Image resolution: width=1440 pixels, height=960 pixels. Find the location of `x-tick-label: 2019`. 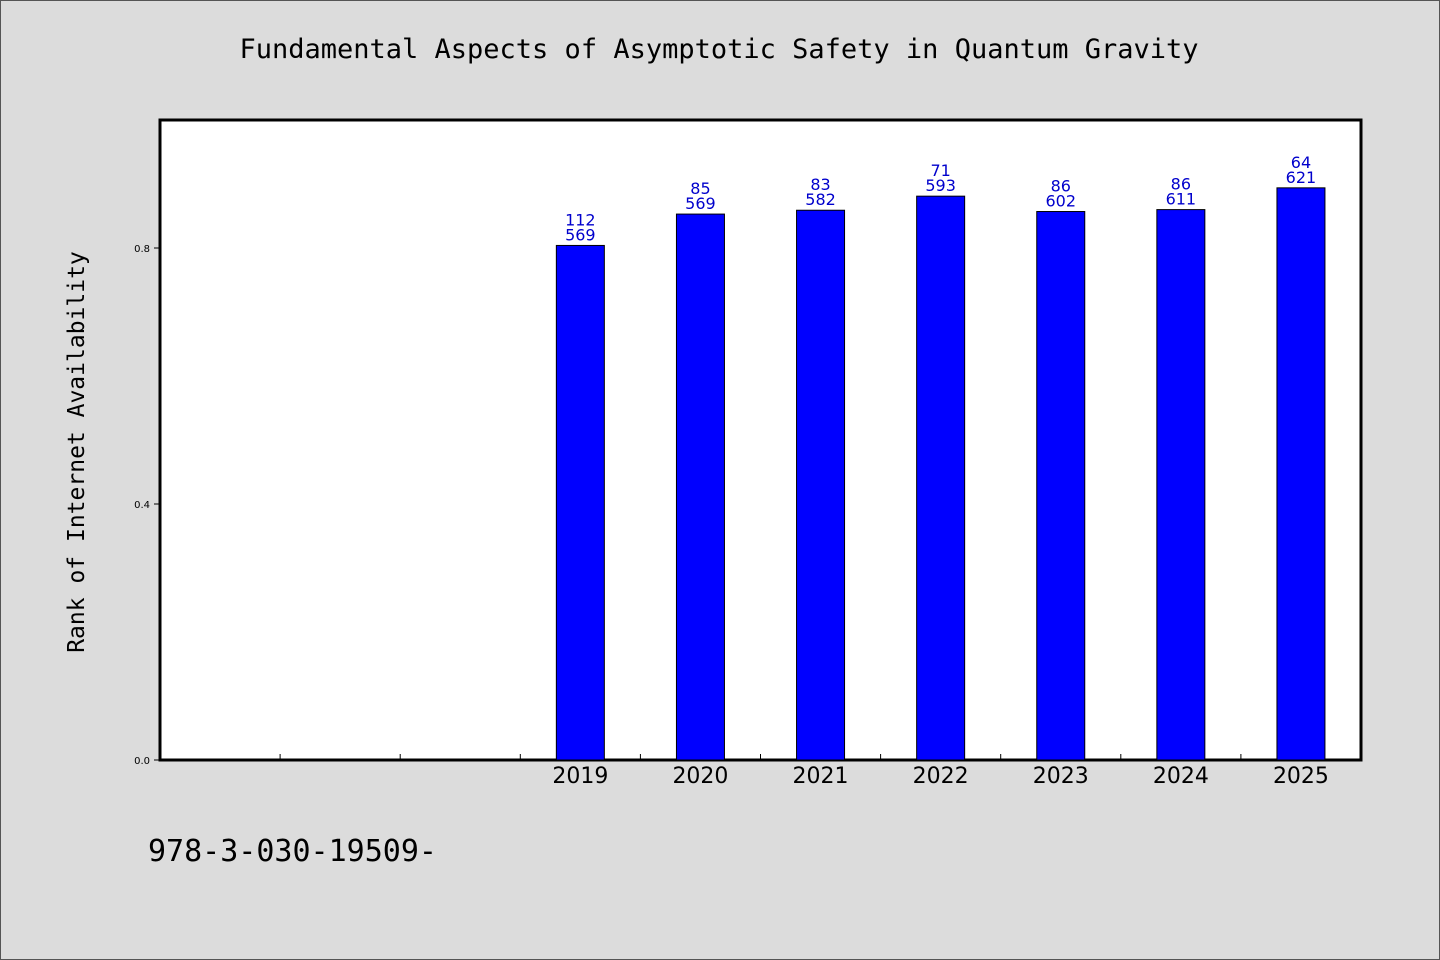

x-tick-label: 2019 is located at coordinates (580, 776).